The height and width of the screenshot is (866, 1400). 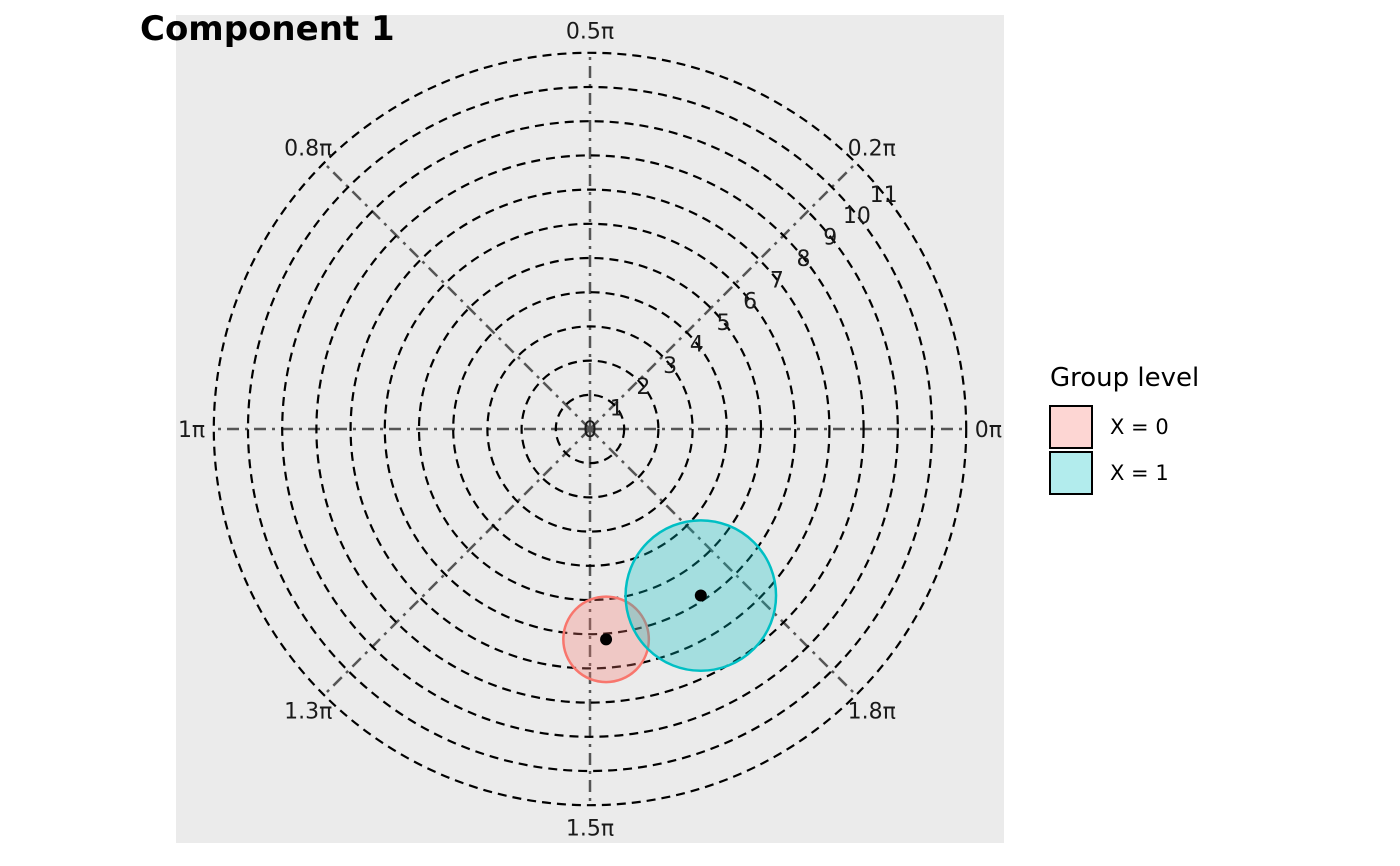 I want to click on radial-tick-0: 0, so click(x=590, y=430).